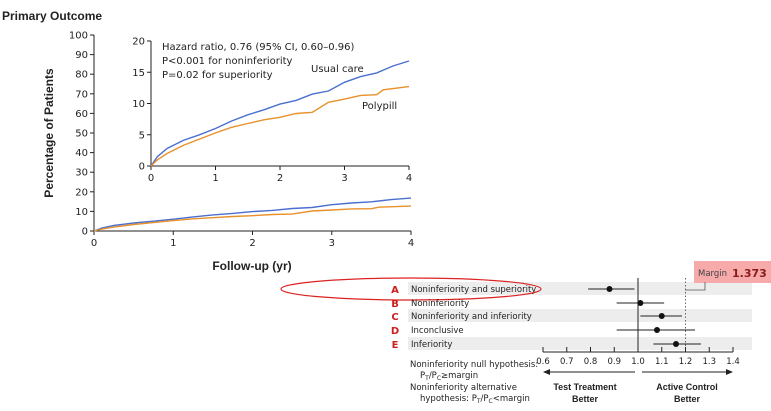 This screenshot has width=771, height=411. I want to click on main-y-tick-label: 0, so click(85, 232).